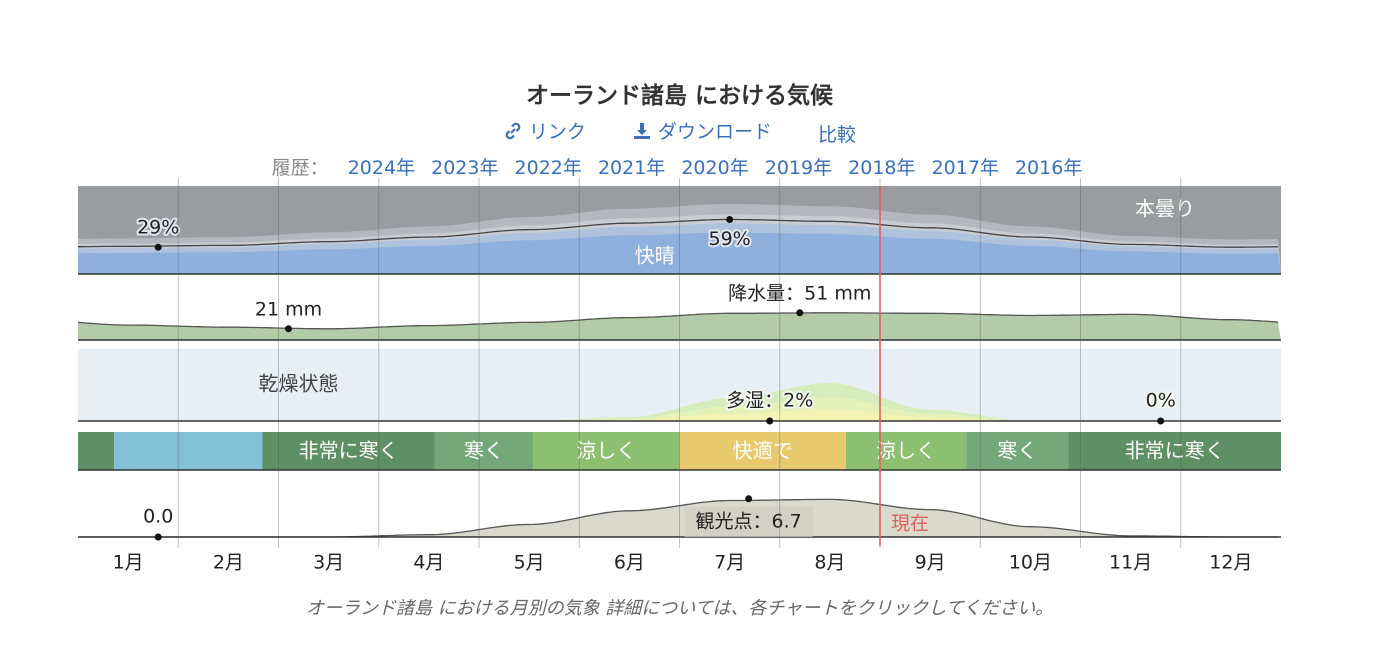  Describe the element at coordinates (128, 563) in the screenshot. I see `month-label: 1月` at that location.